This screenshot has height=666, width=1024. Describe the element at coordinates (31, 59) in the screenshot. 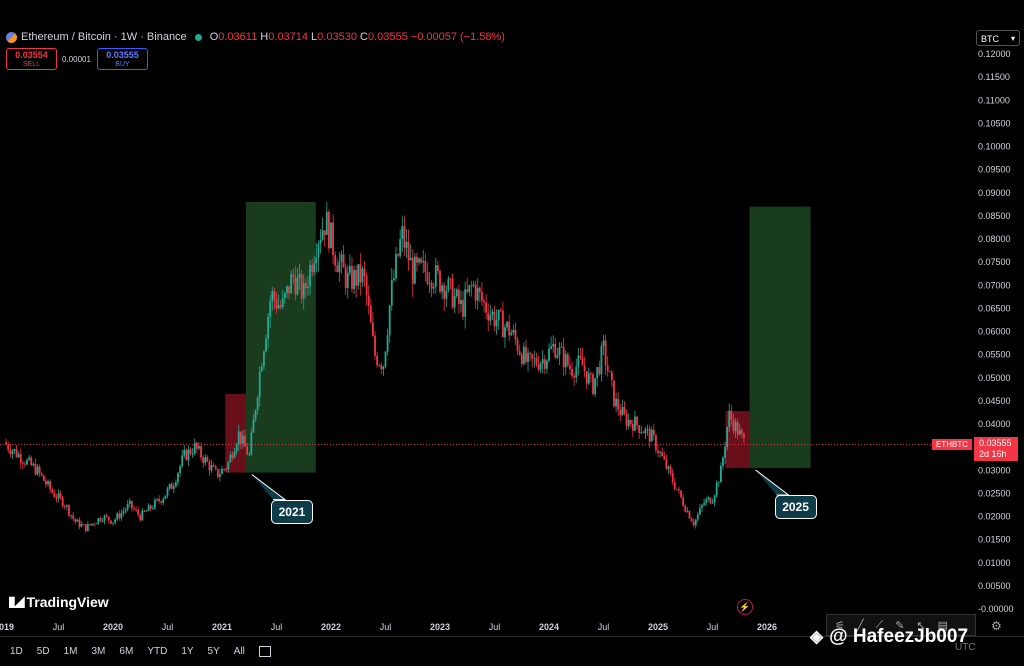

I see `sell-button: 0.03554 SELL` at that location.